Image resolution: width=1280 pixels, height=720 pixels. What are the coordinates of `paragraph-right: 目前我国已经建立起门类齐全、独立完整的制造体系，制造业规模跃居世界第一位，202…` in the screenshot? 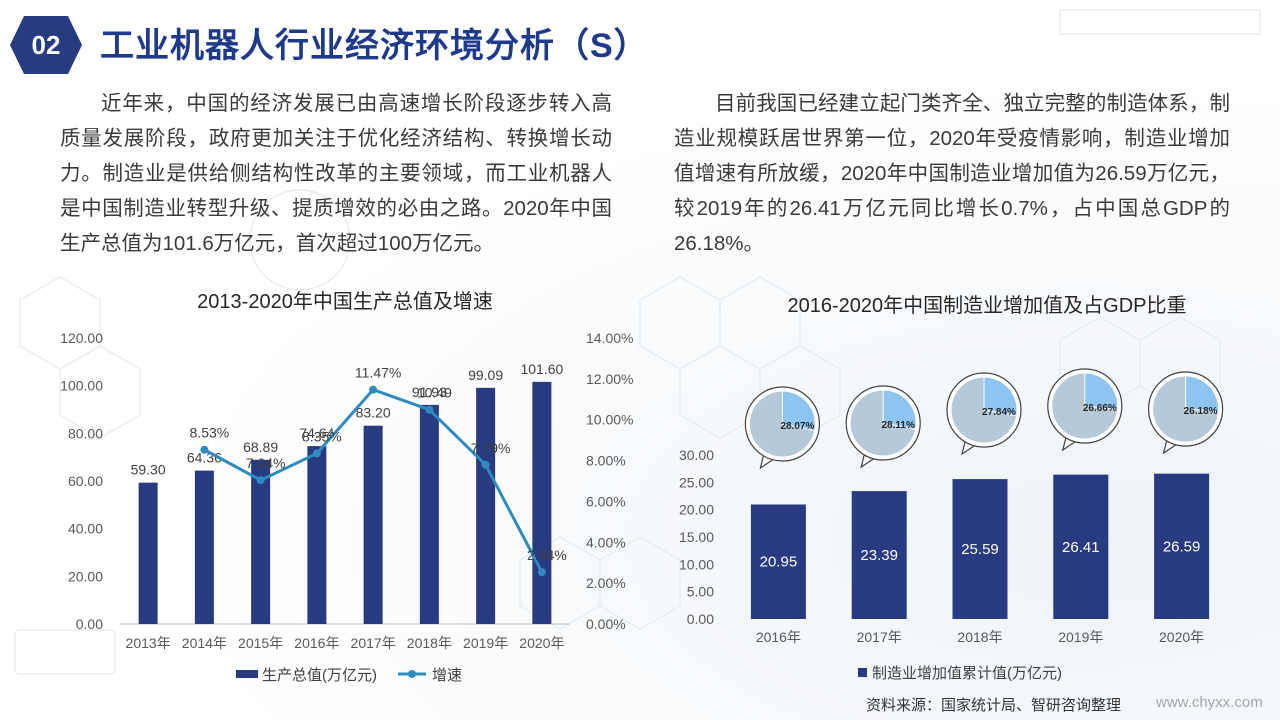 It's located at (952, 173).